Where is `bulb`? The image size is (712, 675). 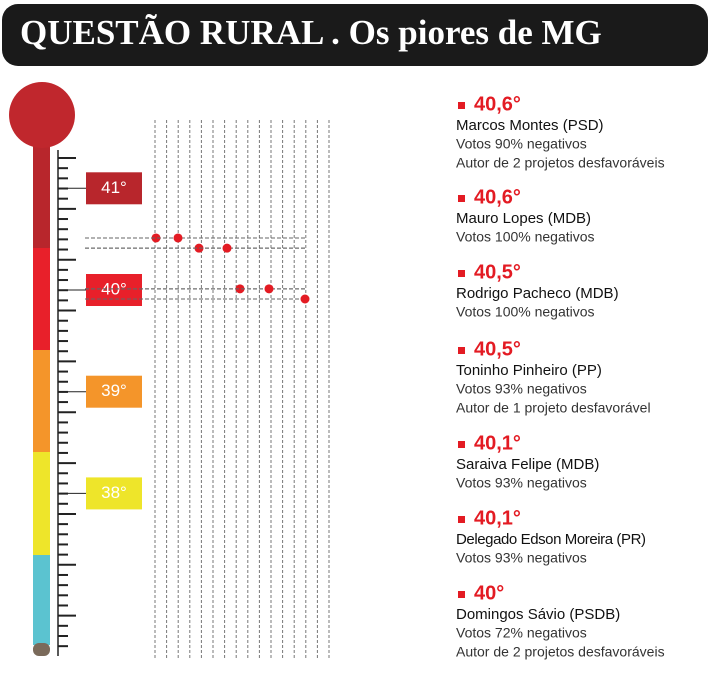
bulb is located at coordinates (42, 115).